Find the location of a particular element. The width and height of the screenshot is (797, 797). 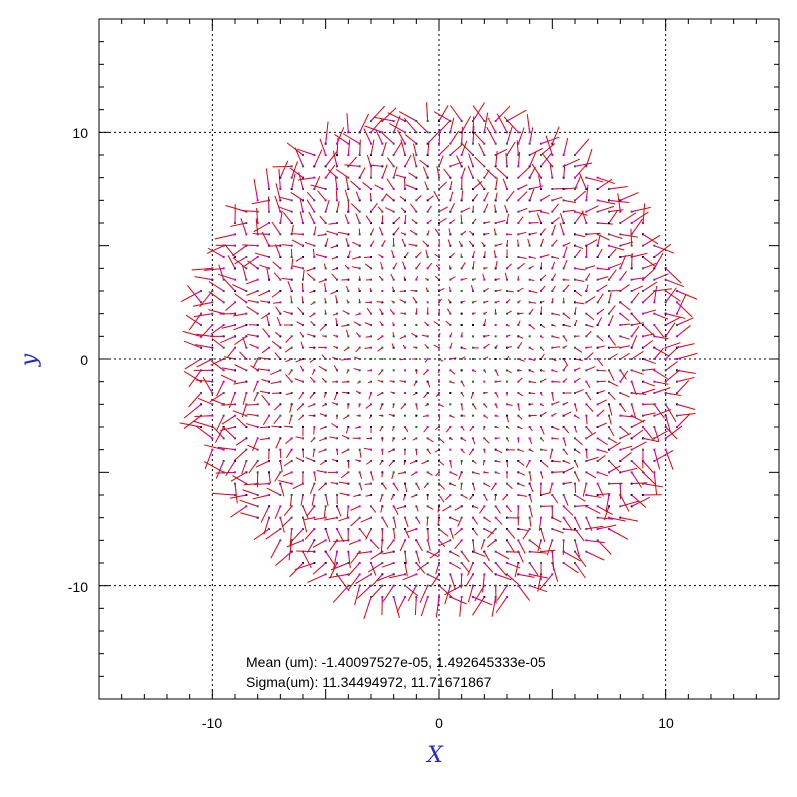

sigma-annotation: Sigma(um): 11.34494972, 11.71671867 is located at coordinates (369, 682).